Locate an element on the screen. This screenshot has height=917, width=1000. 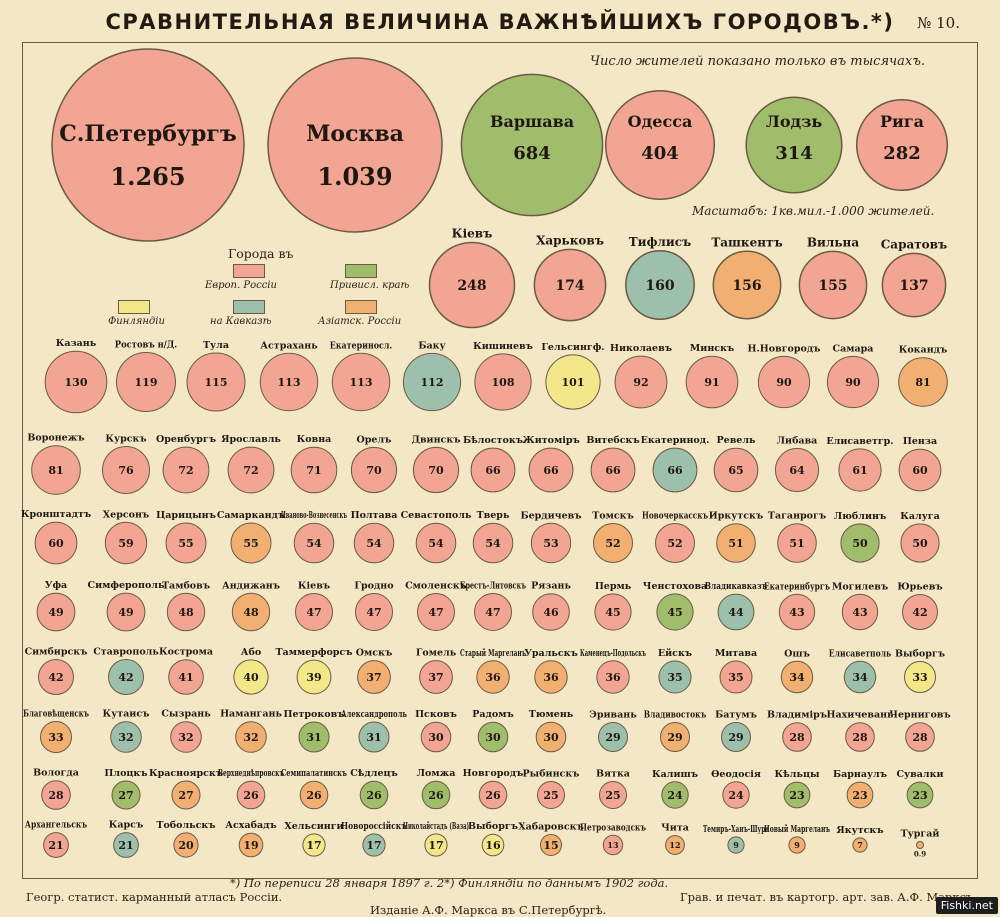
bubble-r7-c10: Владивостокъ 29 is located at coordinates (675, 730).